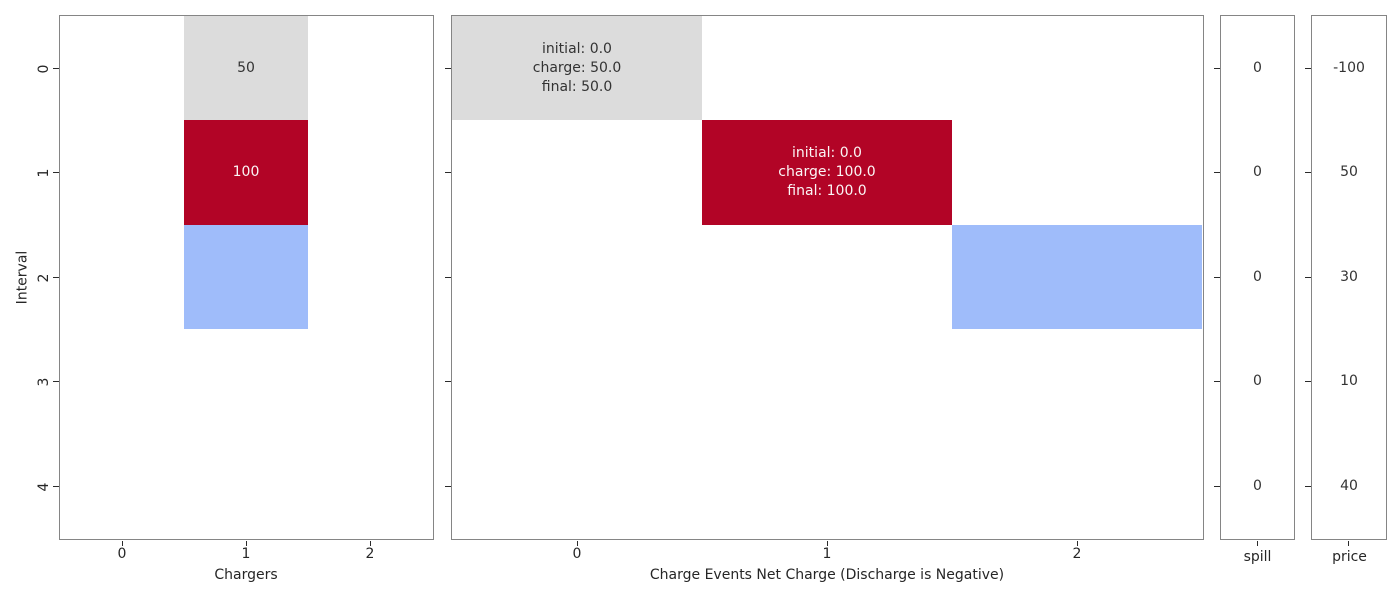  What do you see at coordinates (1349, 557) in the screenshot?
I see `price-axis-label: price` at bounding box center [1349, 557].